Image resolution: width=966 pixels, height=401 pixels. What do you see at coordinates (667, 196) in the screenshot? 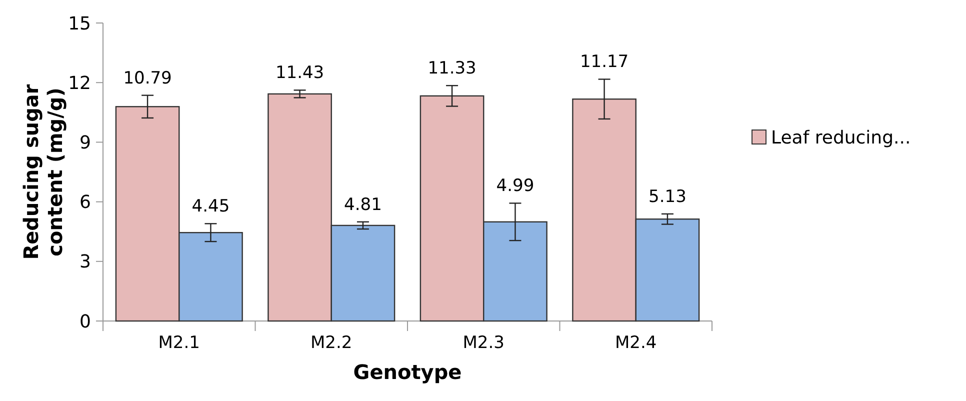
I see `data-label: 5.13` at bounding box center [667, 196].